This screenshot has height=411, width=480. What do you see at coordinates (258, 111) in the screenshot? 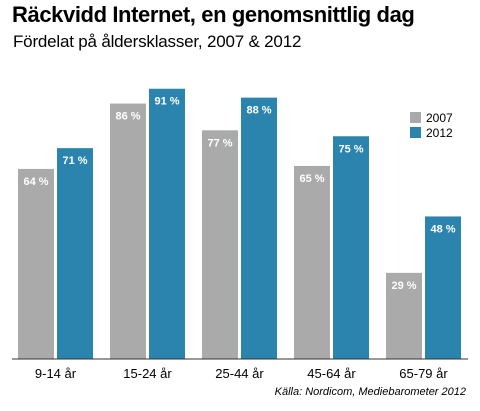
I see `data-label: 88 %` at bounding box center [258, 111].